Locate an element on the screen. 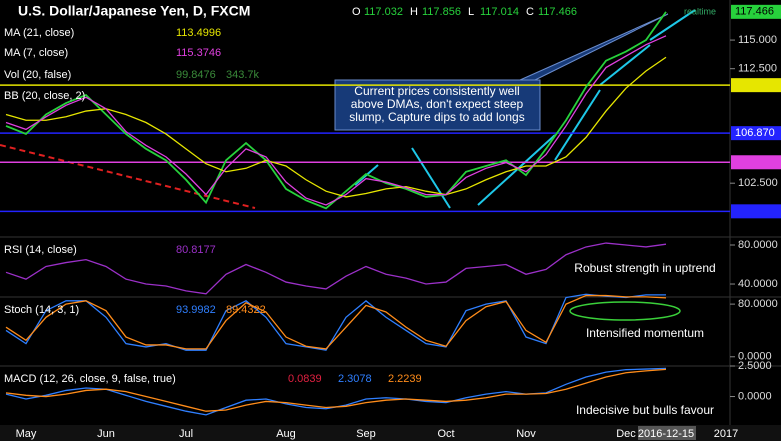 Image resolution: width=781 pixels, height=441 pixels. ohlc-value: 117.014 is located at coordinates (499, 12).